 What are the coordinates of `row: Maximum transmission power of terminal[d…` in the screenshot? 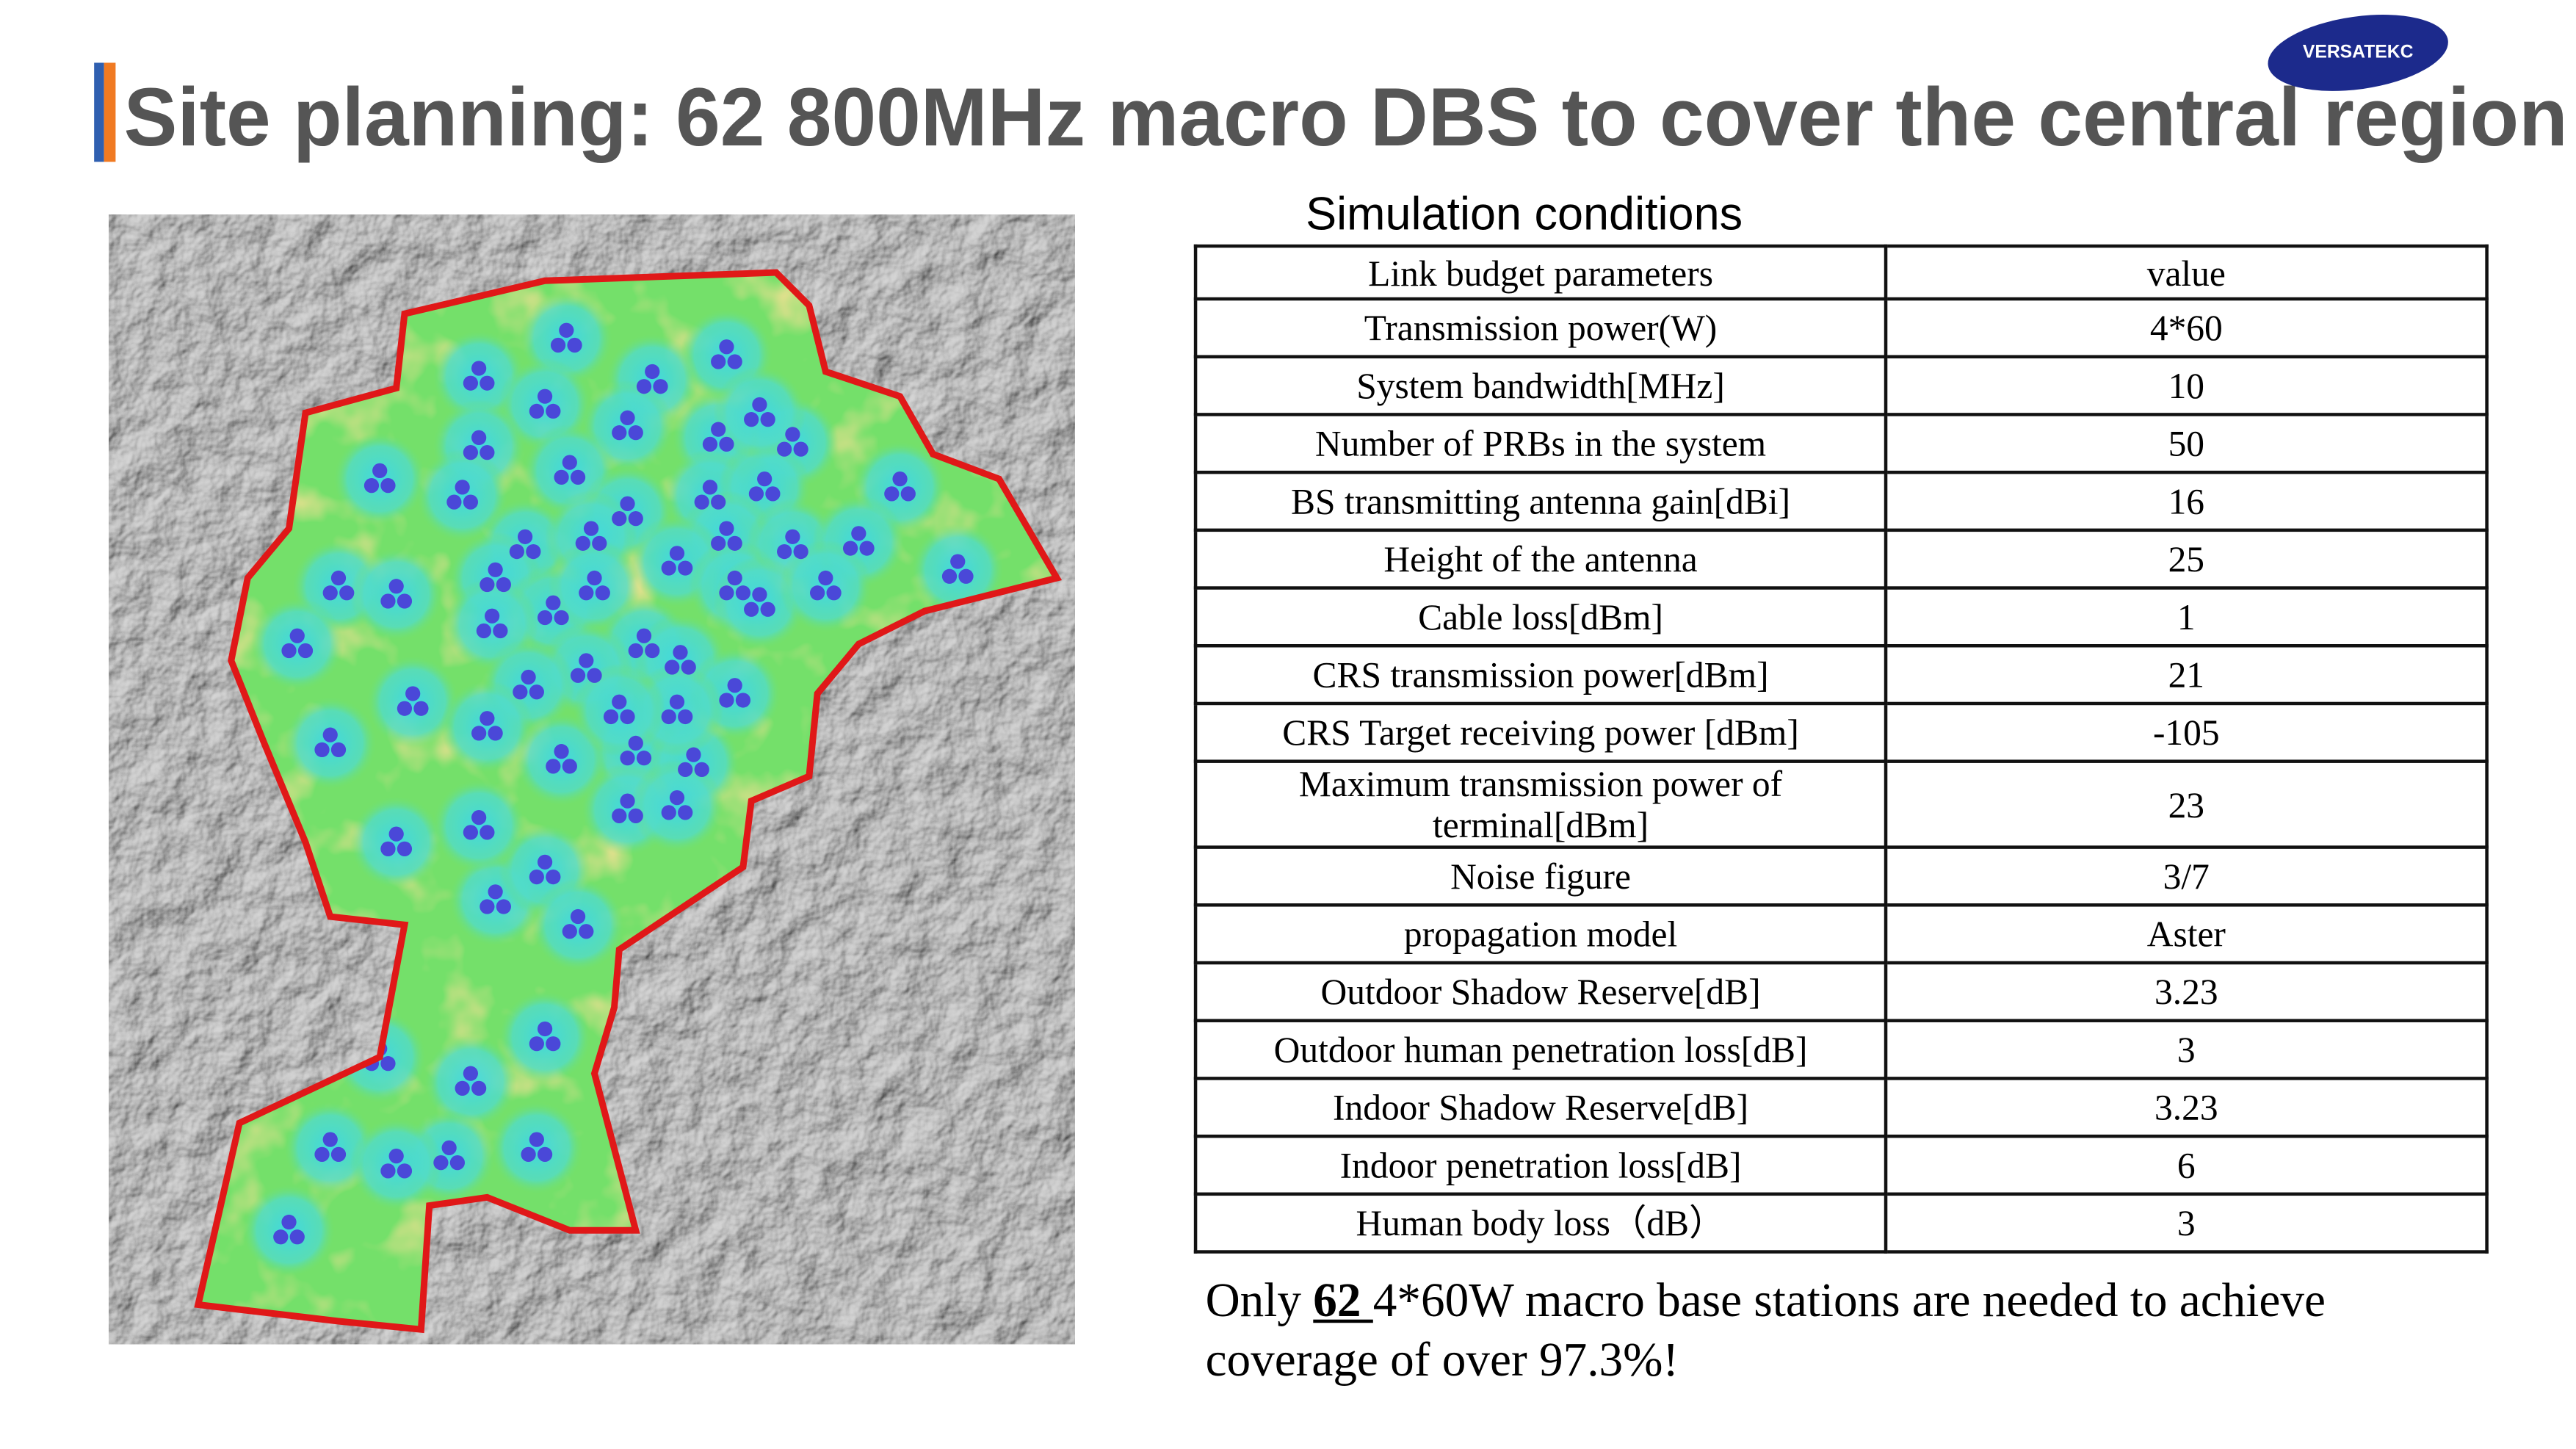 It's located at (1841, 804).